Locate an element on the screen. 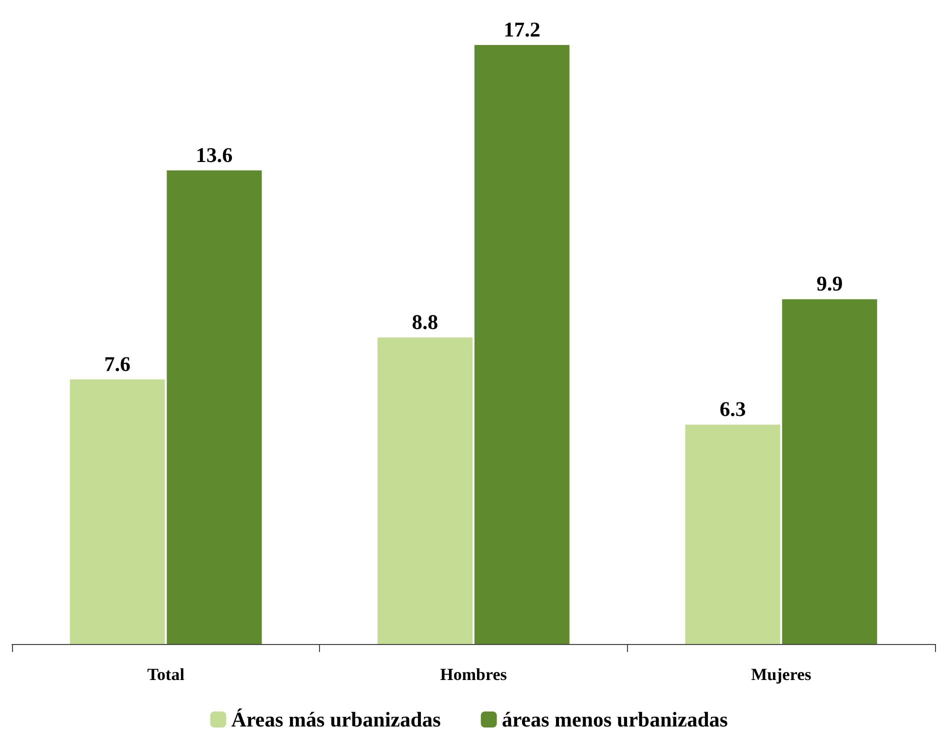 This screenshot has width=938, height=749. data-label: 8.8 is located at coordinates (425, 322).